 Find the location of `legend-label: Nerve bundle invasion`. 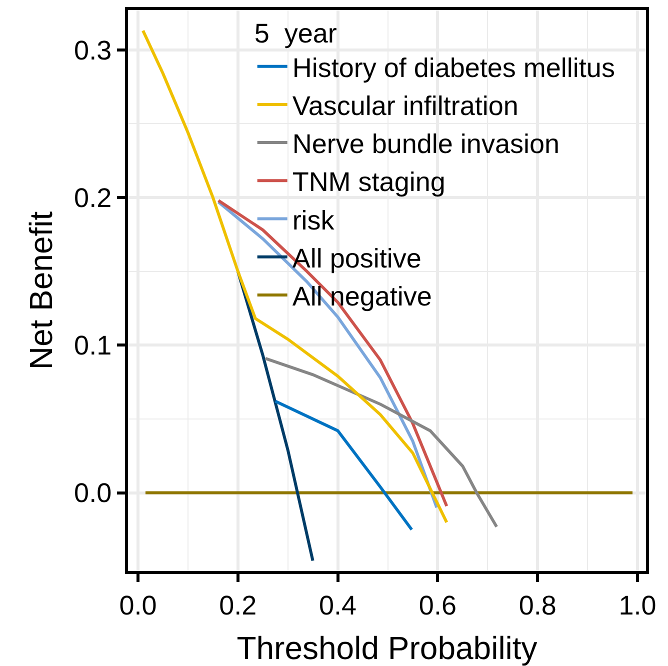

legend-label: Nerve bundle invasion is located at coordinates (426, 144).